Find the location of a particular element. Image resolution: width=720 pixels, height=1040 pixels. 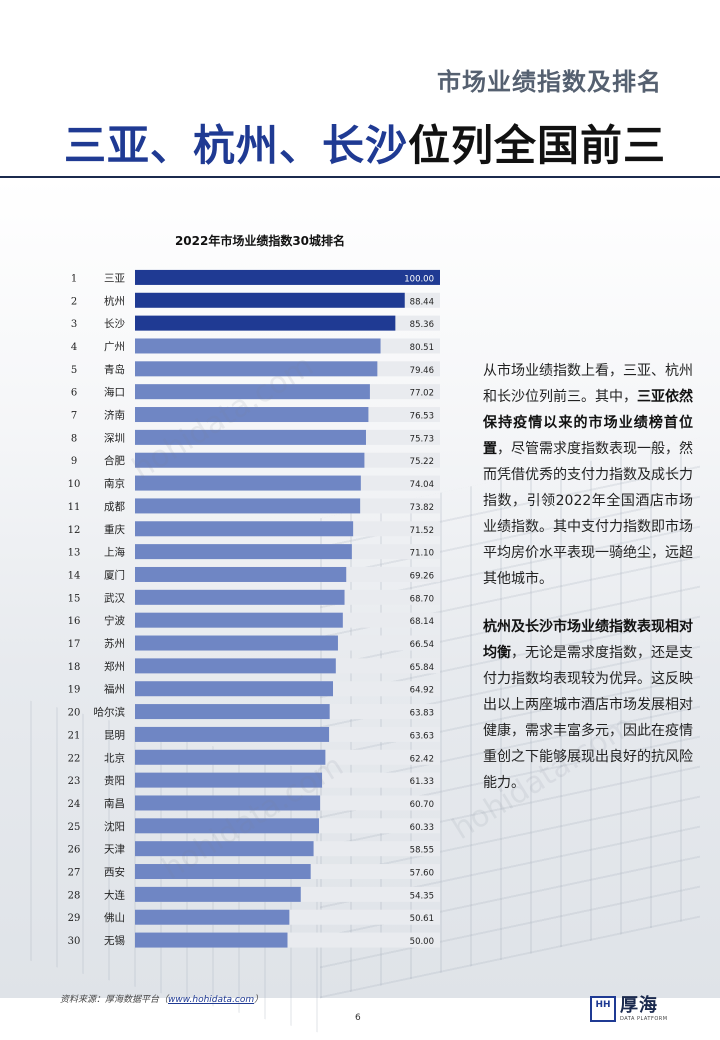

rank-label: 23 is located at coordinates (74, 781).